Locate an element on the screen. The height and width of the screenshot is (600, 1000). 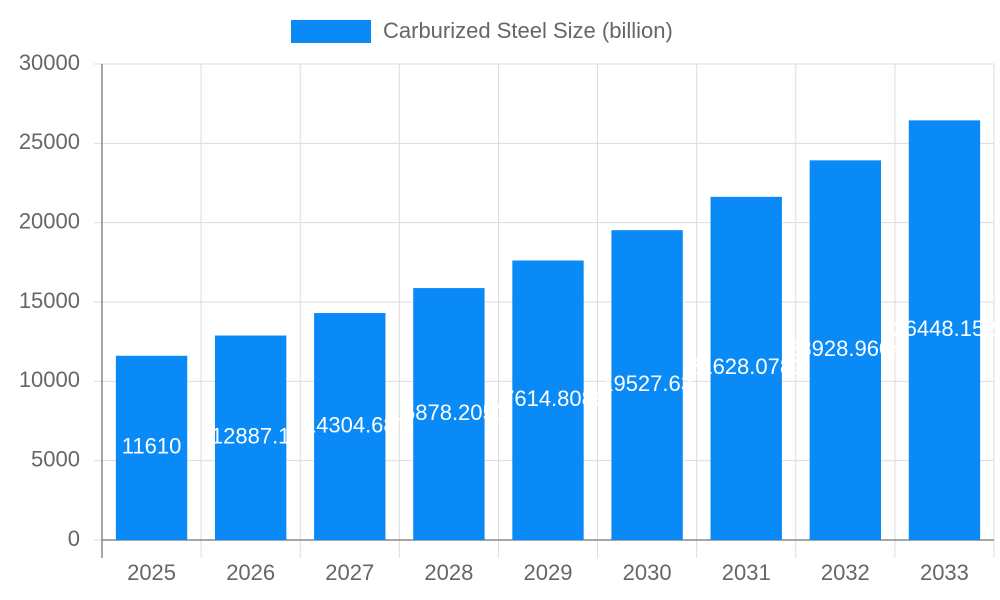
value-label: 12887.1 is located at coordinates (251, 436).